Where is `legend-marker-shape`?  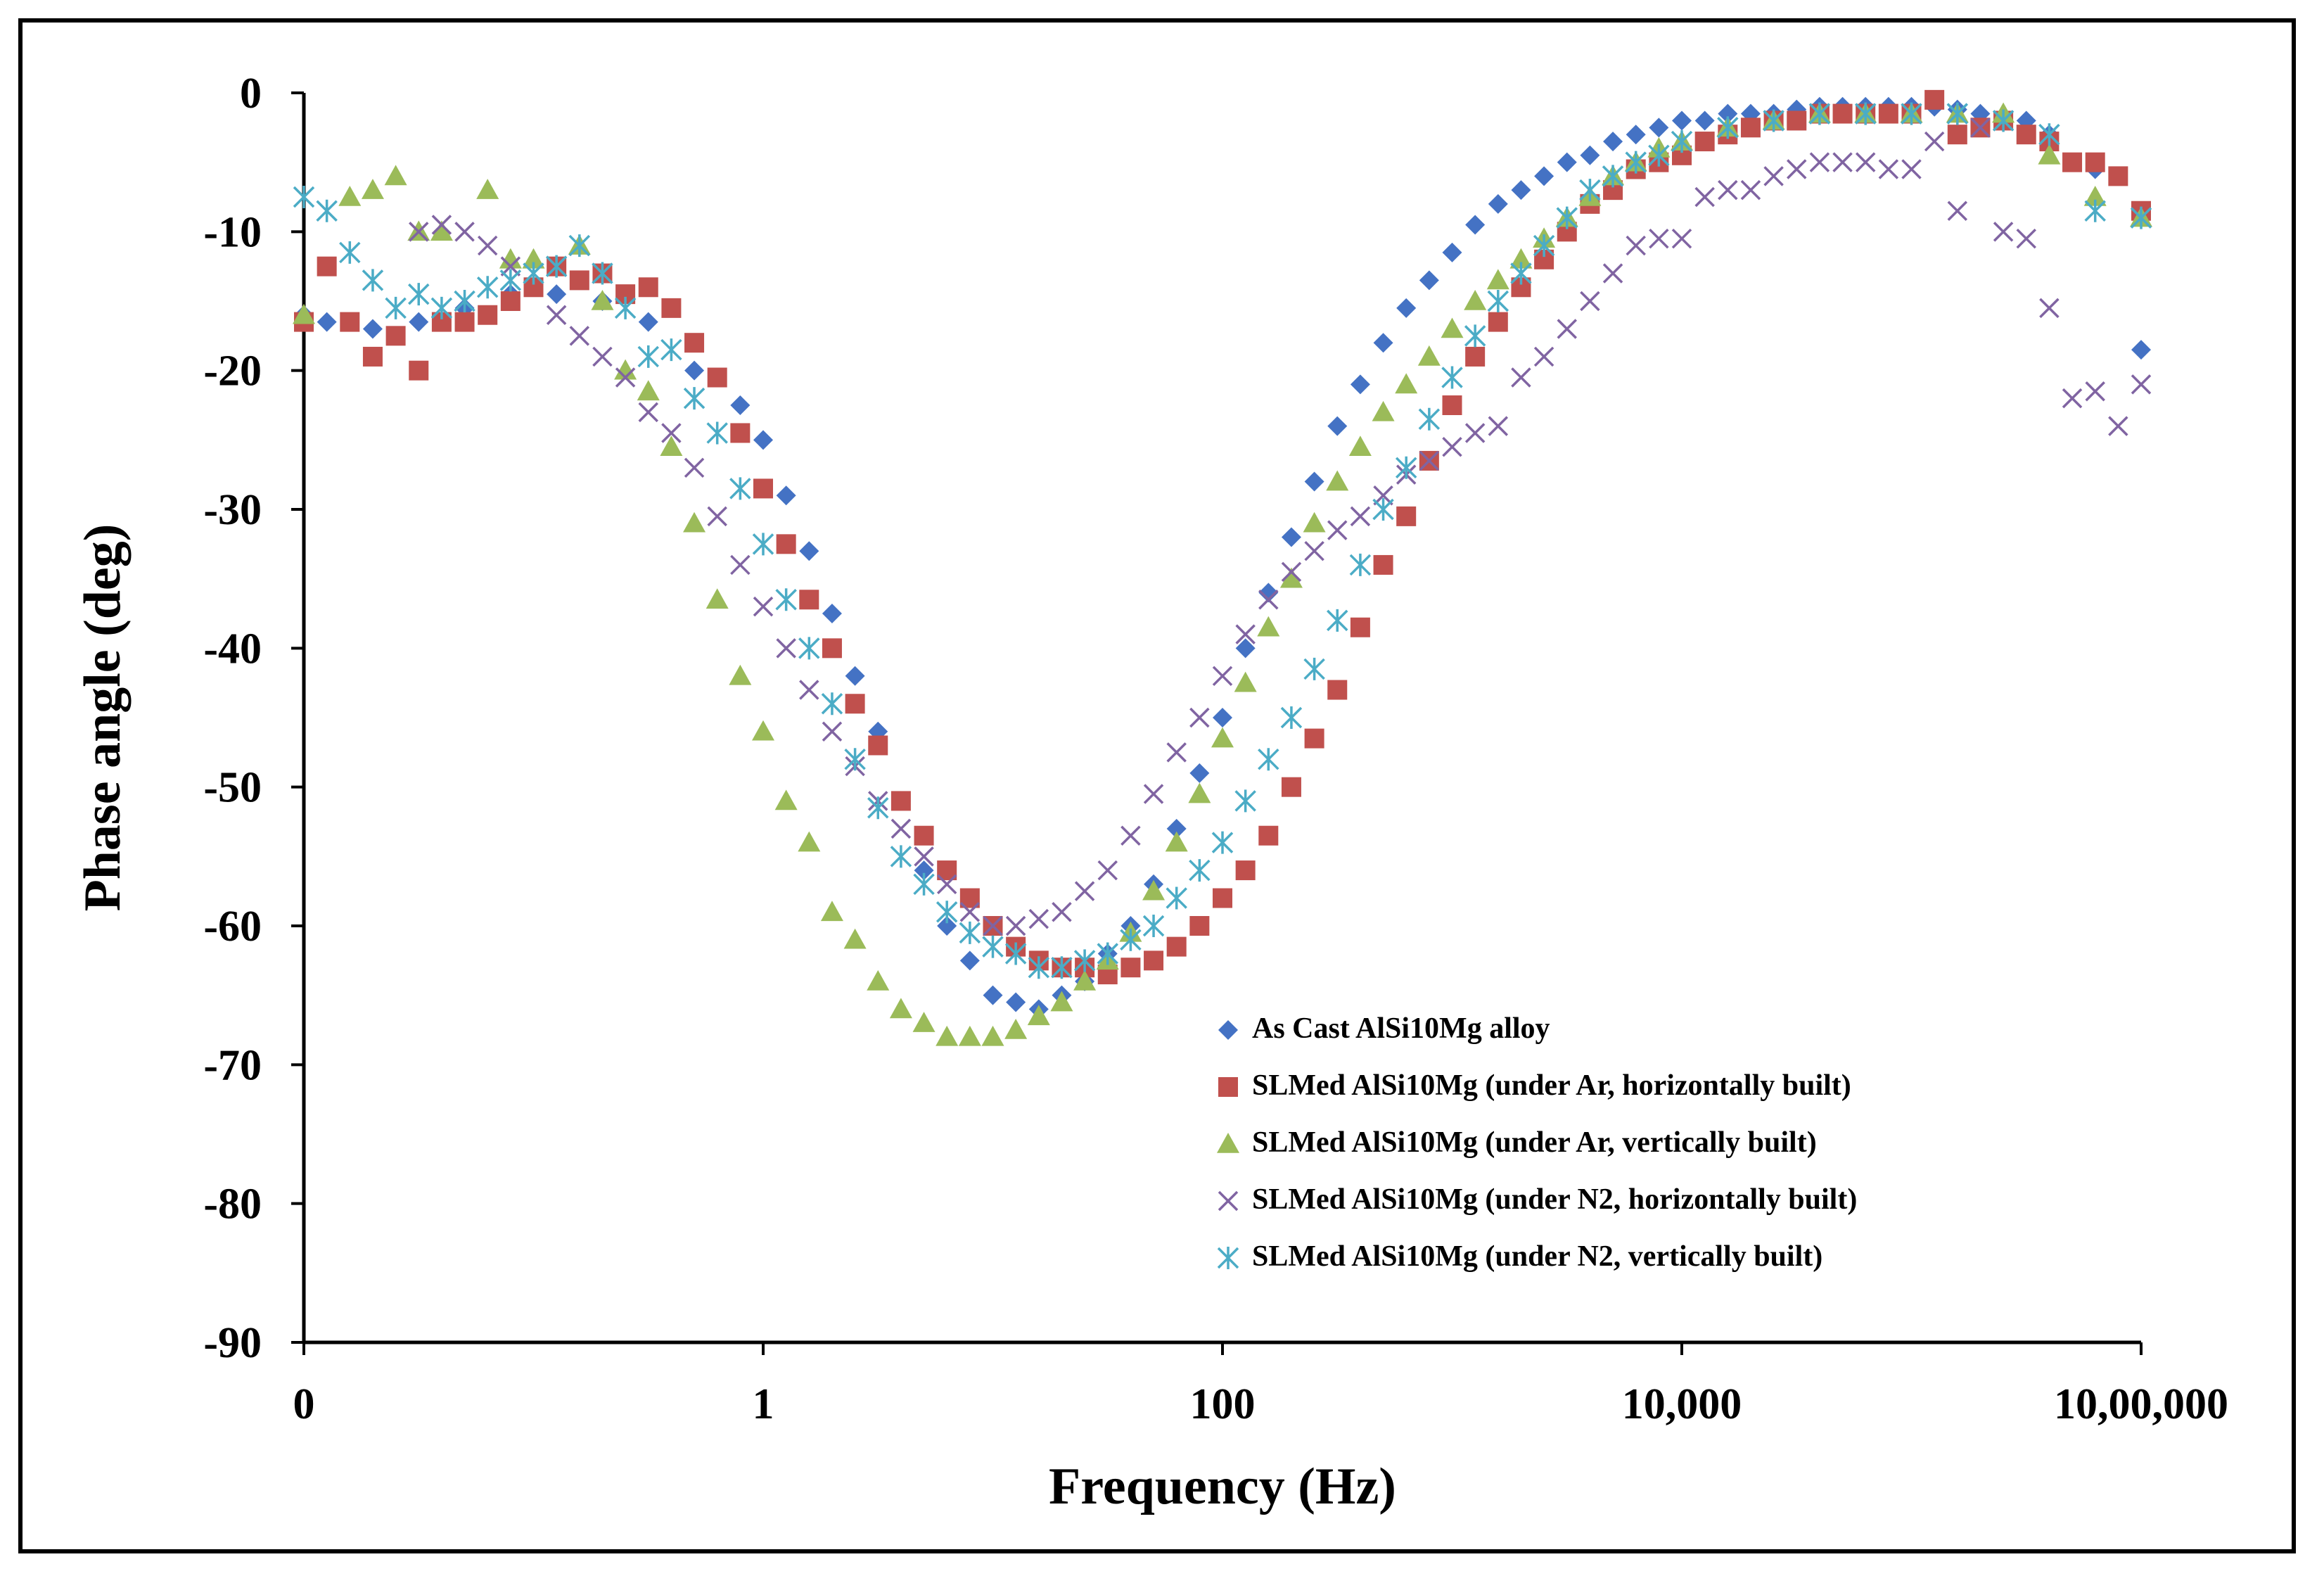
legend-marker-shape is located at coordinates (1228, 1030).